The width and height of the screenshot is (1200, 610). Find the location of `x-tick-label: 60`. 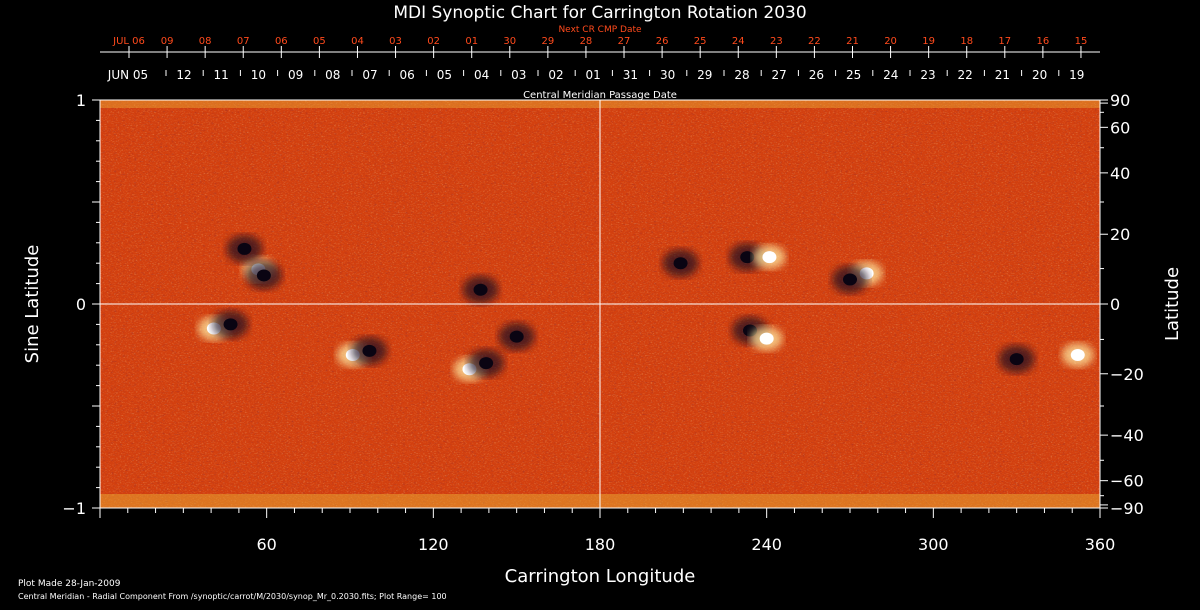

x-tick-label: 60 is located at coordinates (266, 544).